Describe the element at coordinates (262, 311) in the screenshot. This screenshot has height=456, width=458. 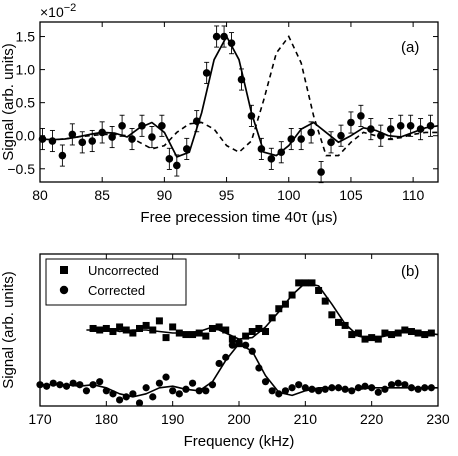
I see `fit-curve` at that location.